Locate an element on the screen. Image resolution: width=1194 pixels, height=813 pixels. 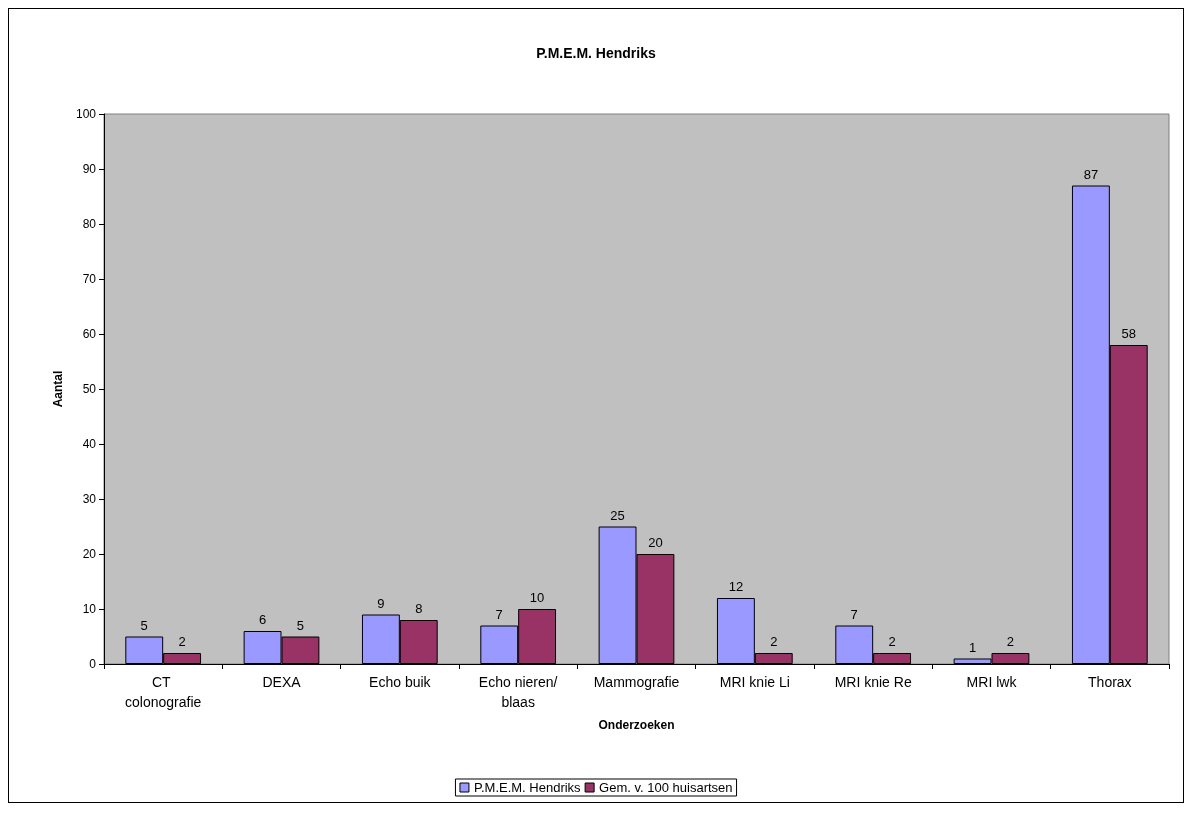
y-tick-label: 50 is located at coordinates (89, 389).